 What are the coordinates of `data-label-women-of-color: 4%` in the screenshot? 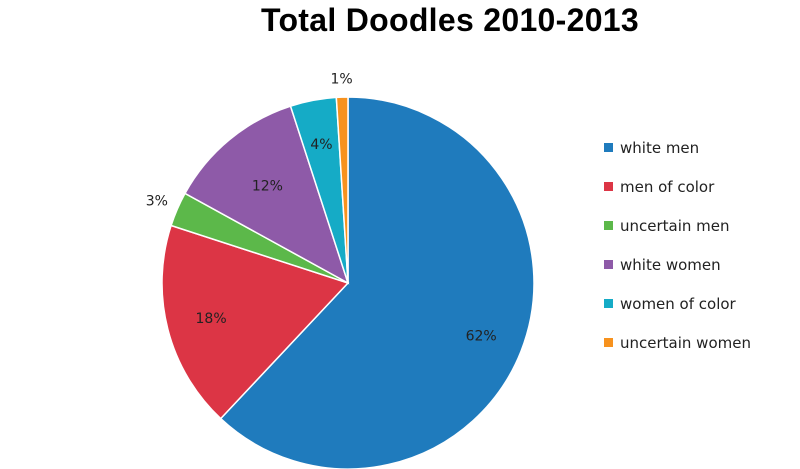 It's located at (321, 145).